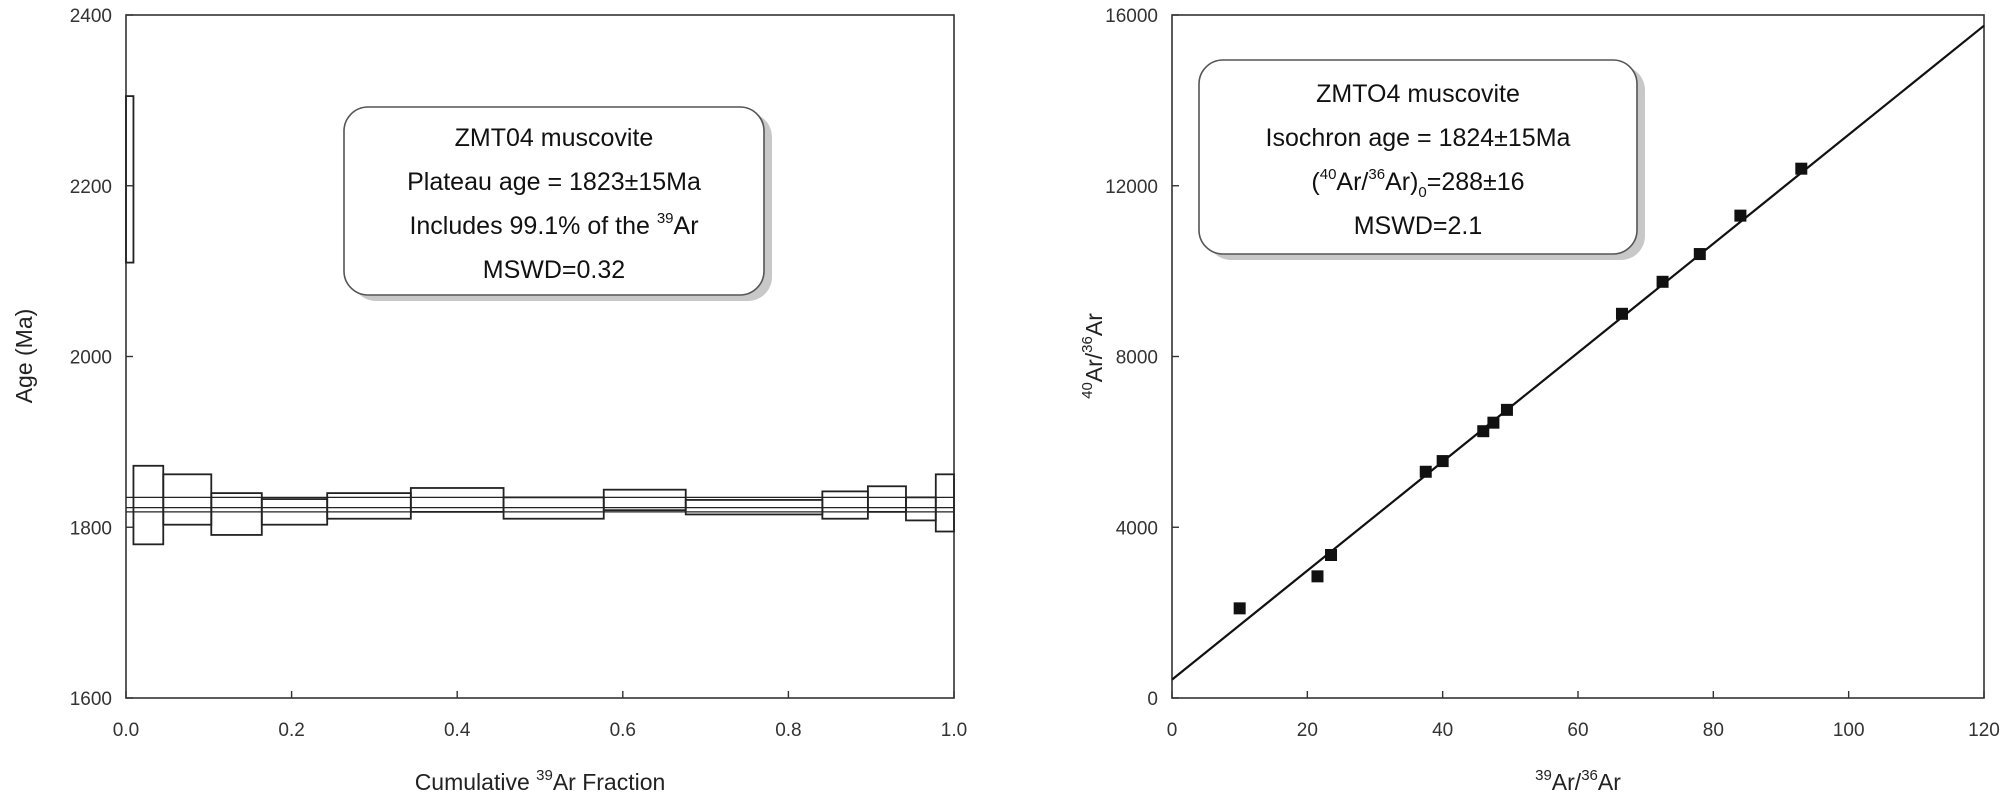 This screenshot has width=2008, height=805. What do you see at coordinates (554, 270) in the screenshot?
I see `mswd: MSWD=0.32` at bounding box center [554, 270].